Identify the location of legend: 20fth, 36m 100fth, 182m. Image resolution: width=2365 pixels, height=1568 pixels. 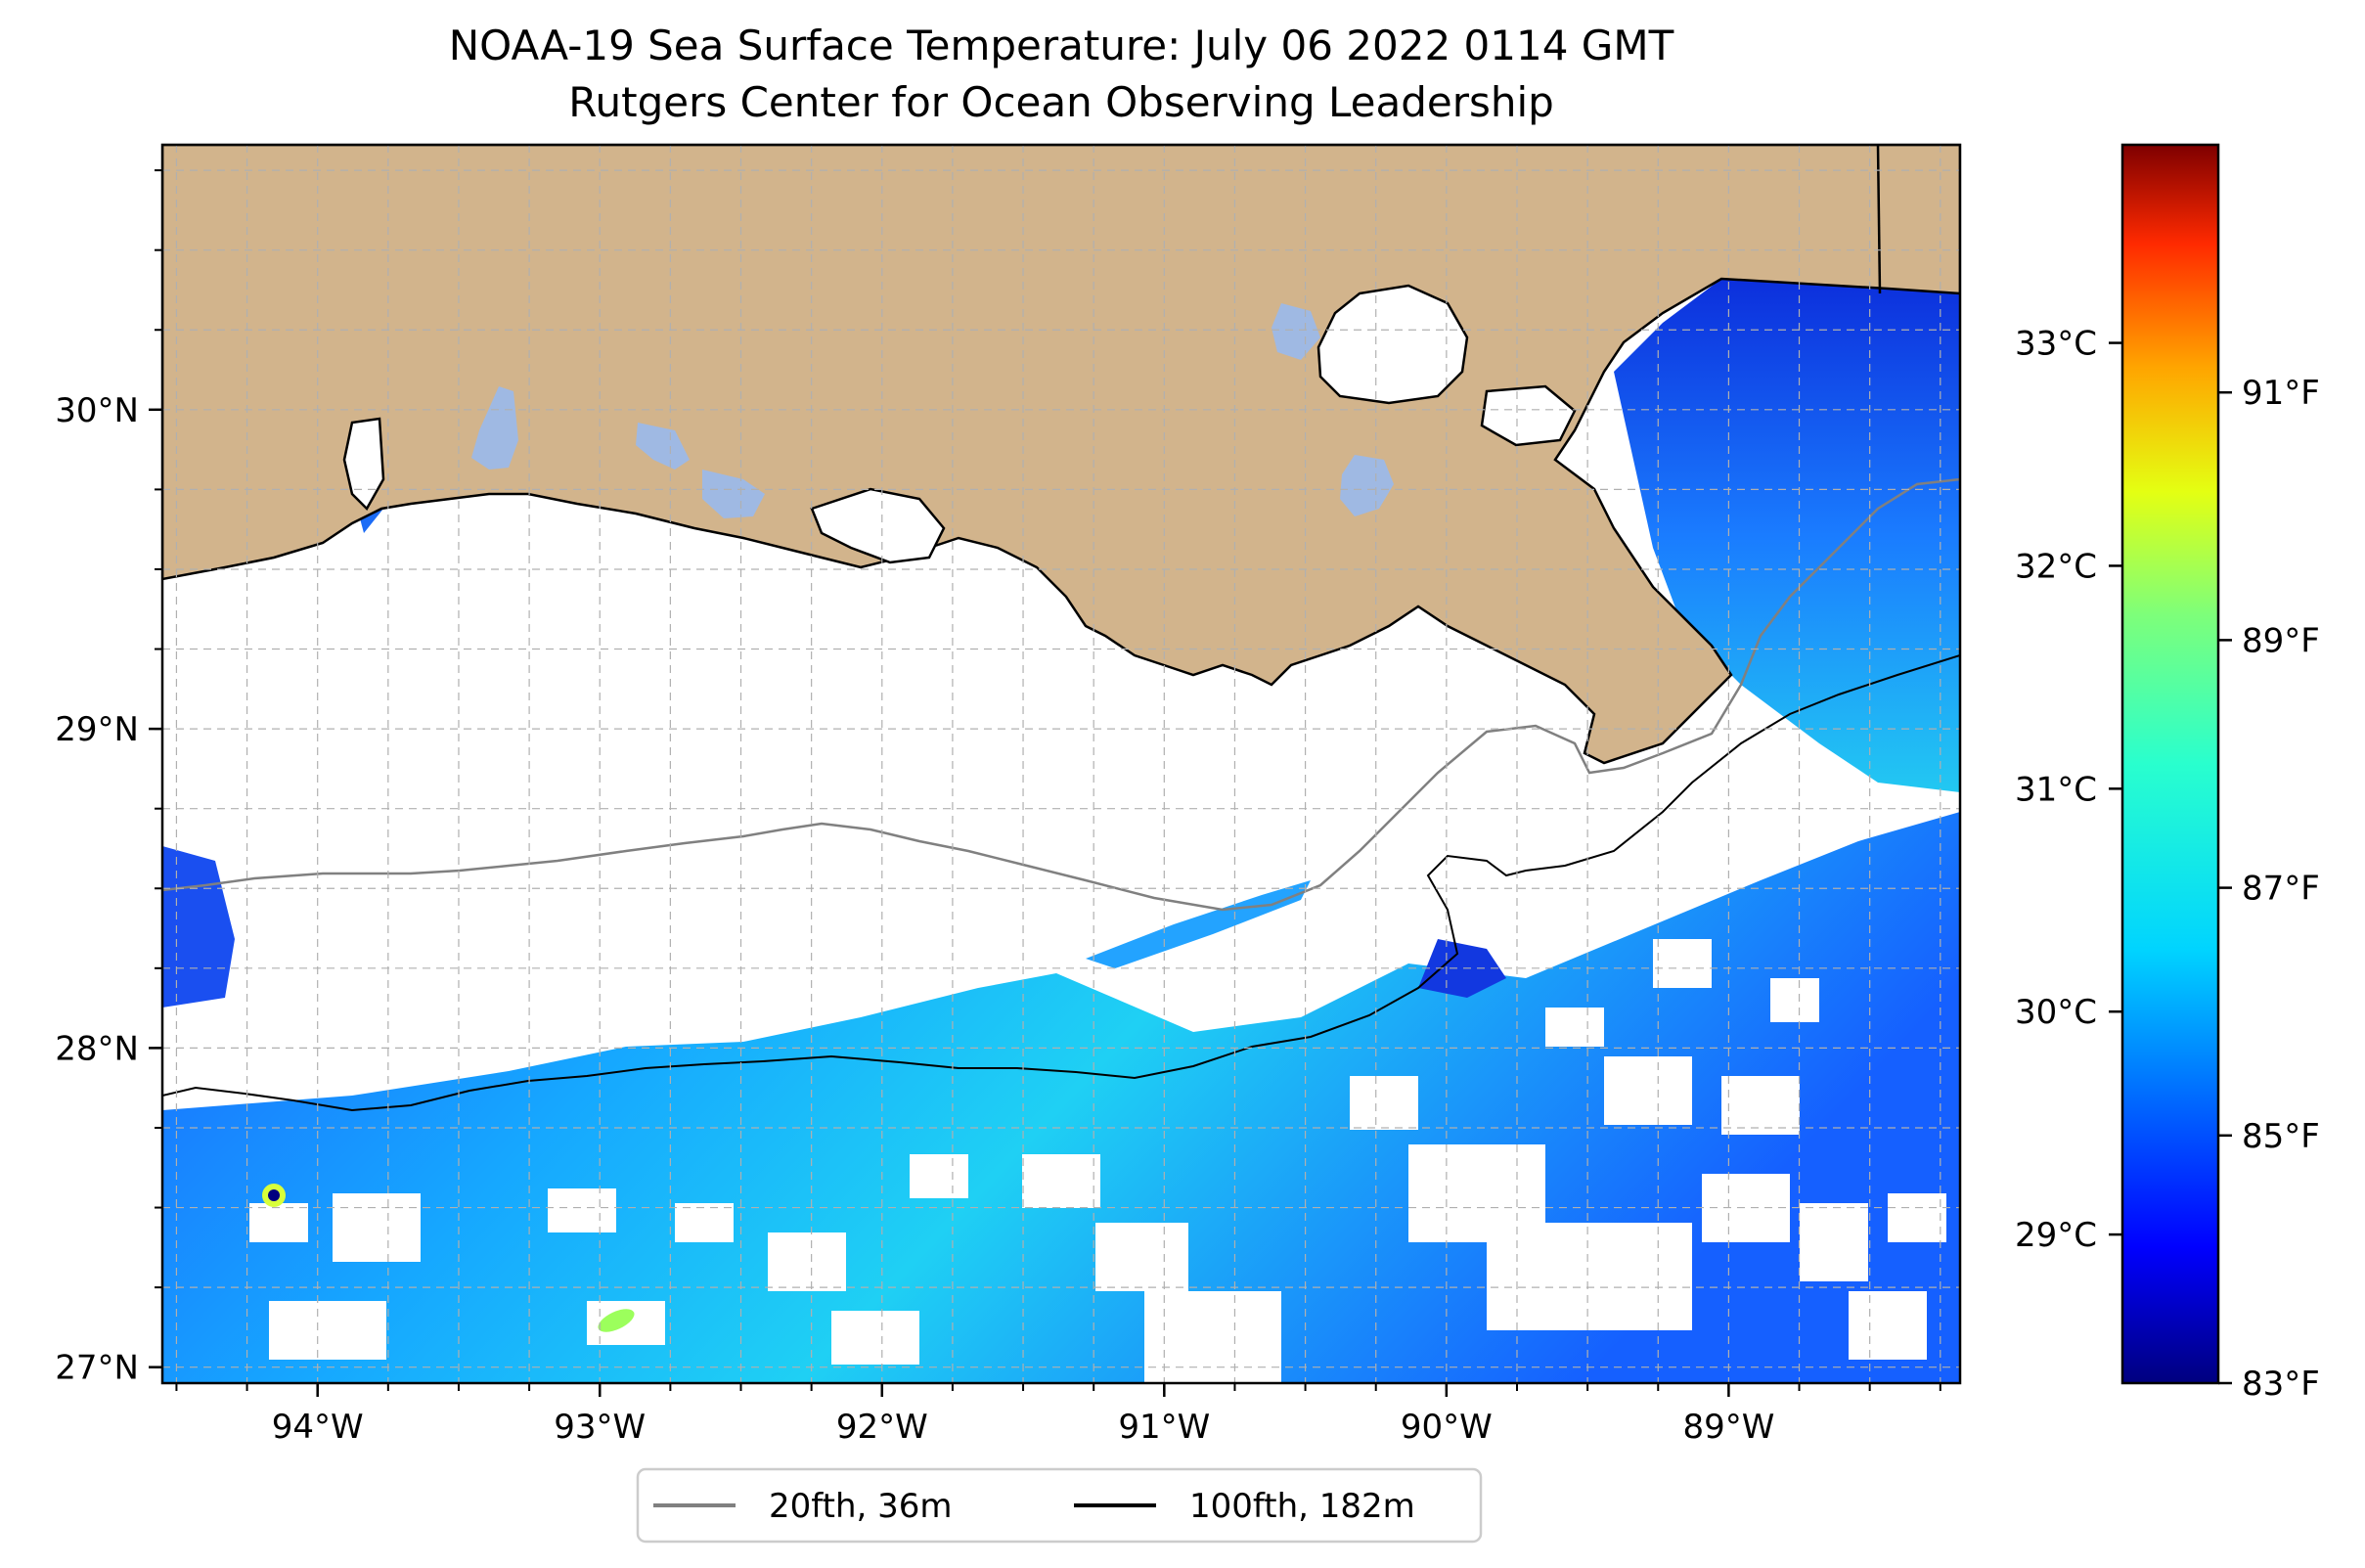
(1059, 1505).